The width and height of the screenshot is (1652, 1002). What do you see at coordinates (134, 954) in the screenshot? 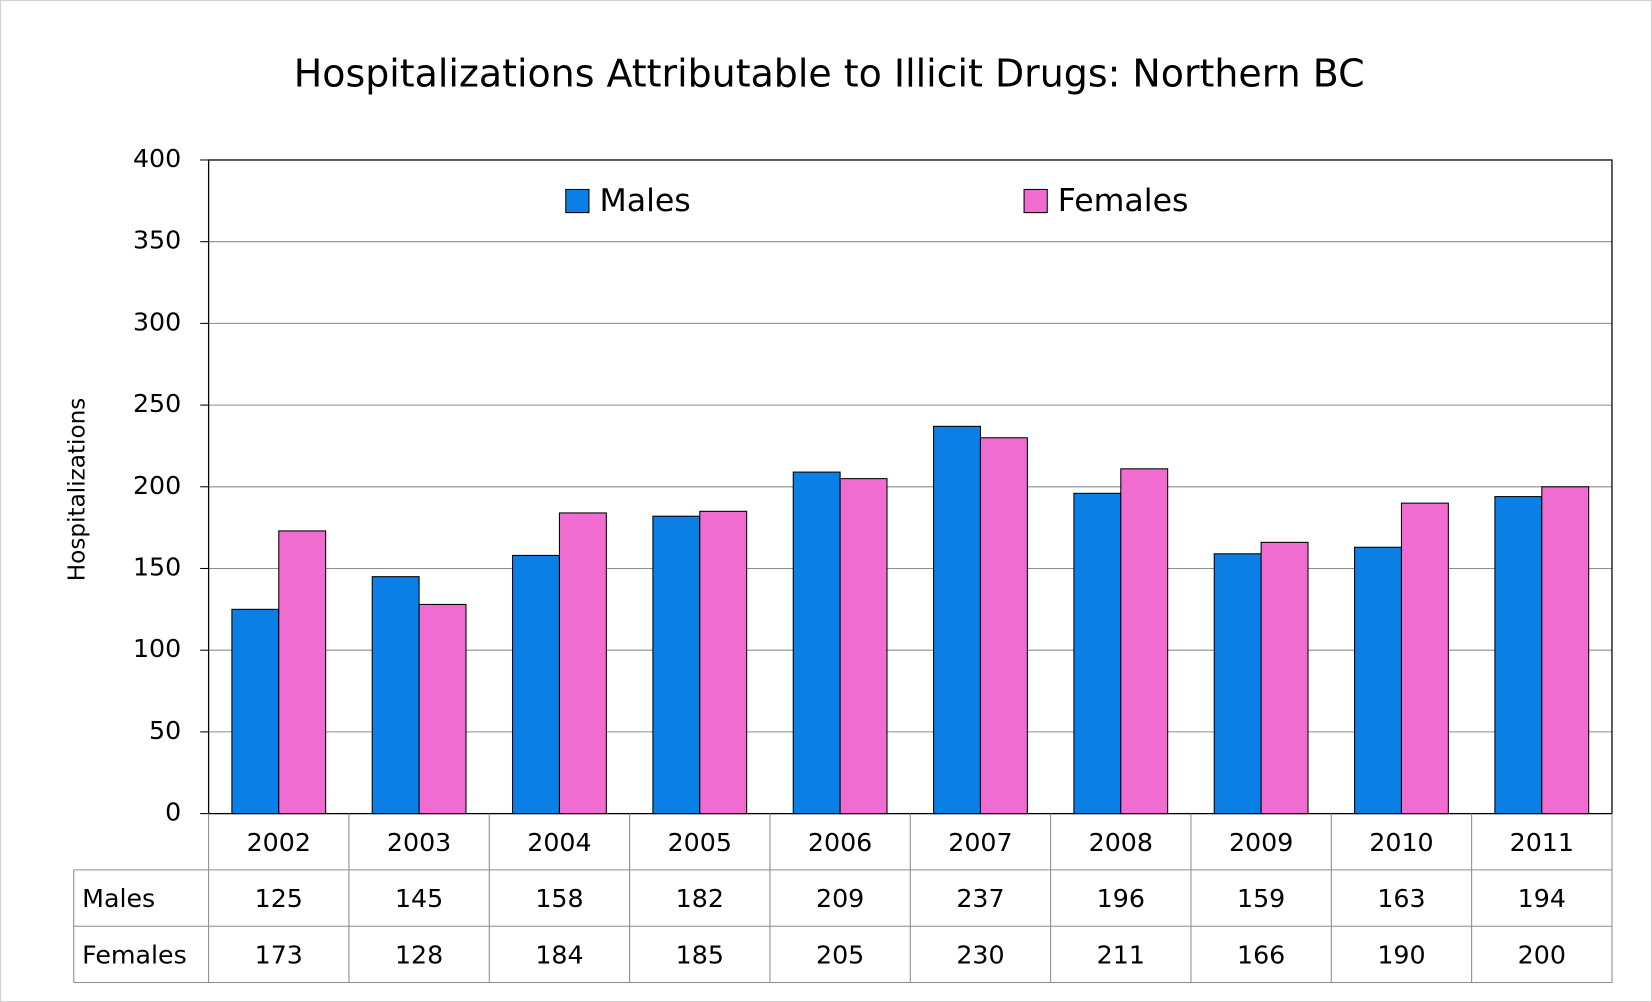
I see `table-row-label: Females` at bounding box center [134, 954].